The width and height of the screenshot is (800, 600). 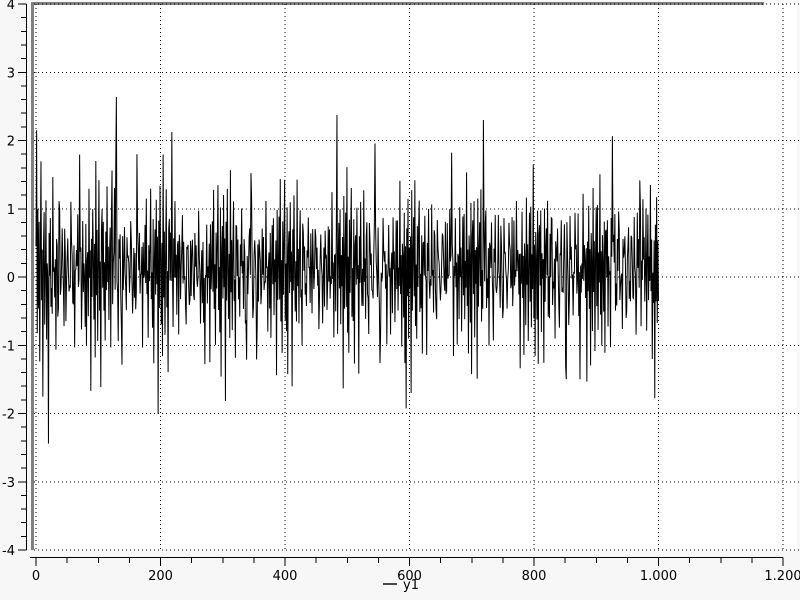 I want to click on x-tick-label: 0, so click(x=36, y=576).